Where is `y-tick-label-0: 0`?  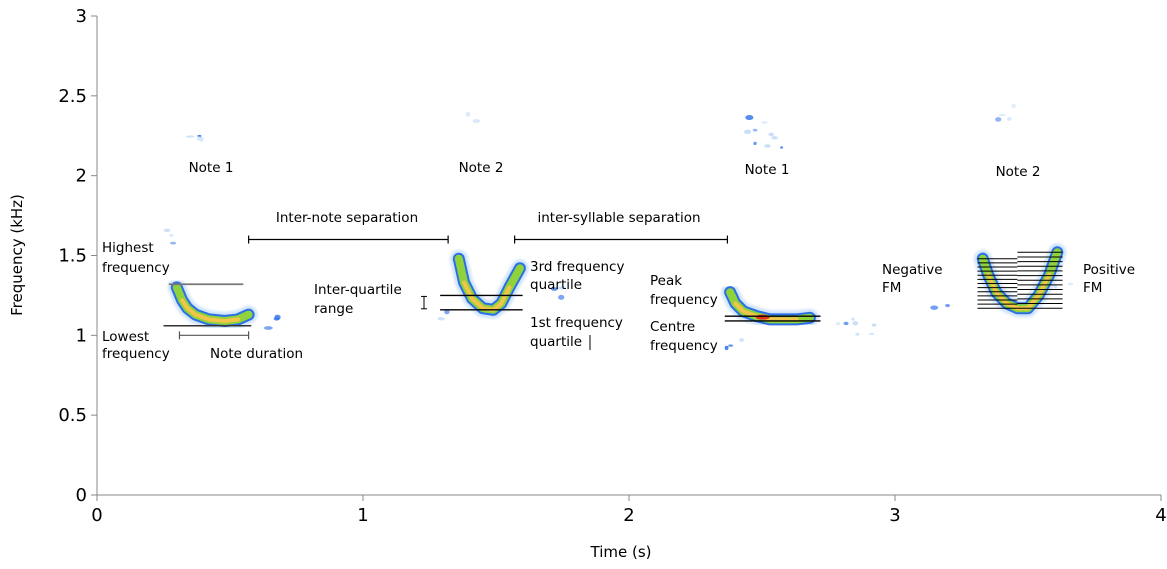
y-tick-label-0: 0 is located at coordinates (81, 495).